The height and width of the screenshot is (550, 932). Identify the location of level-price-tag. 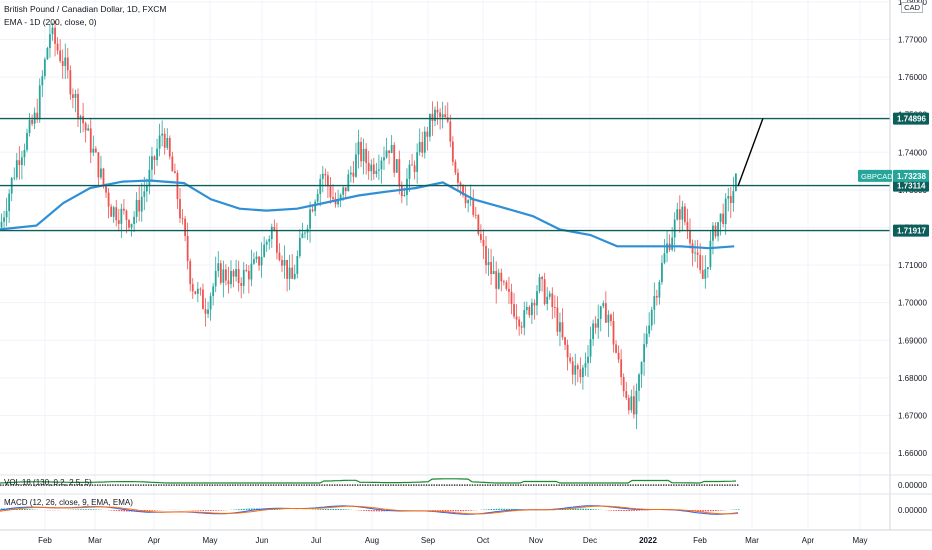
(911, 118).